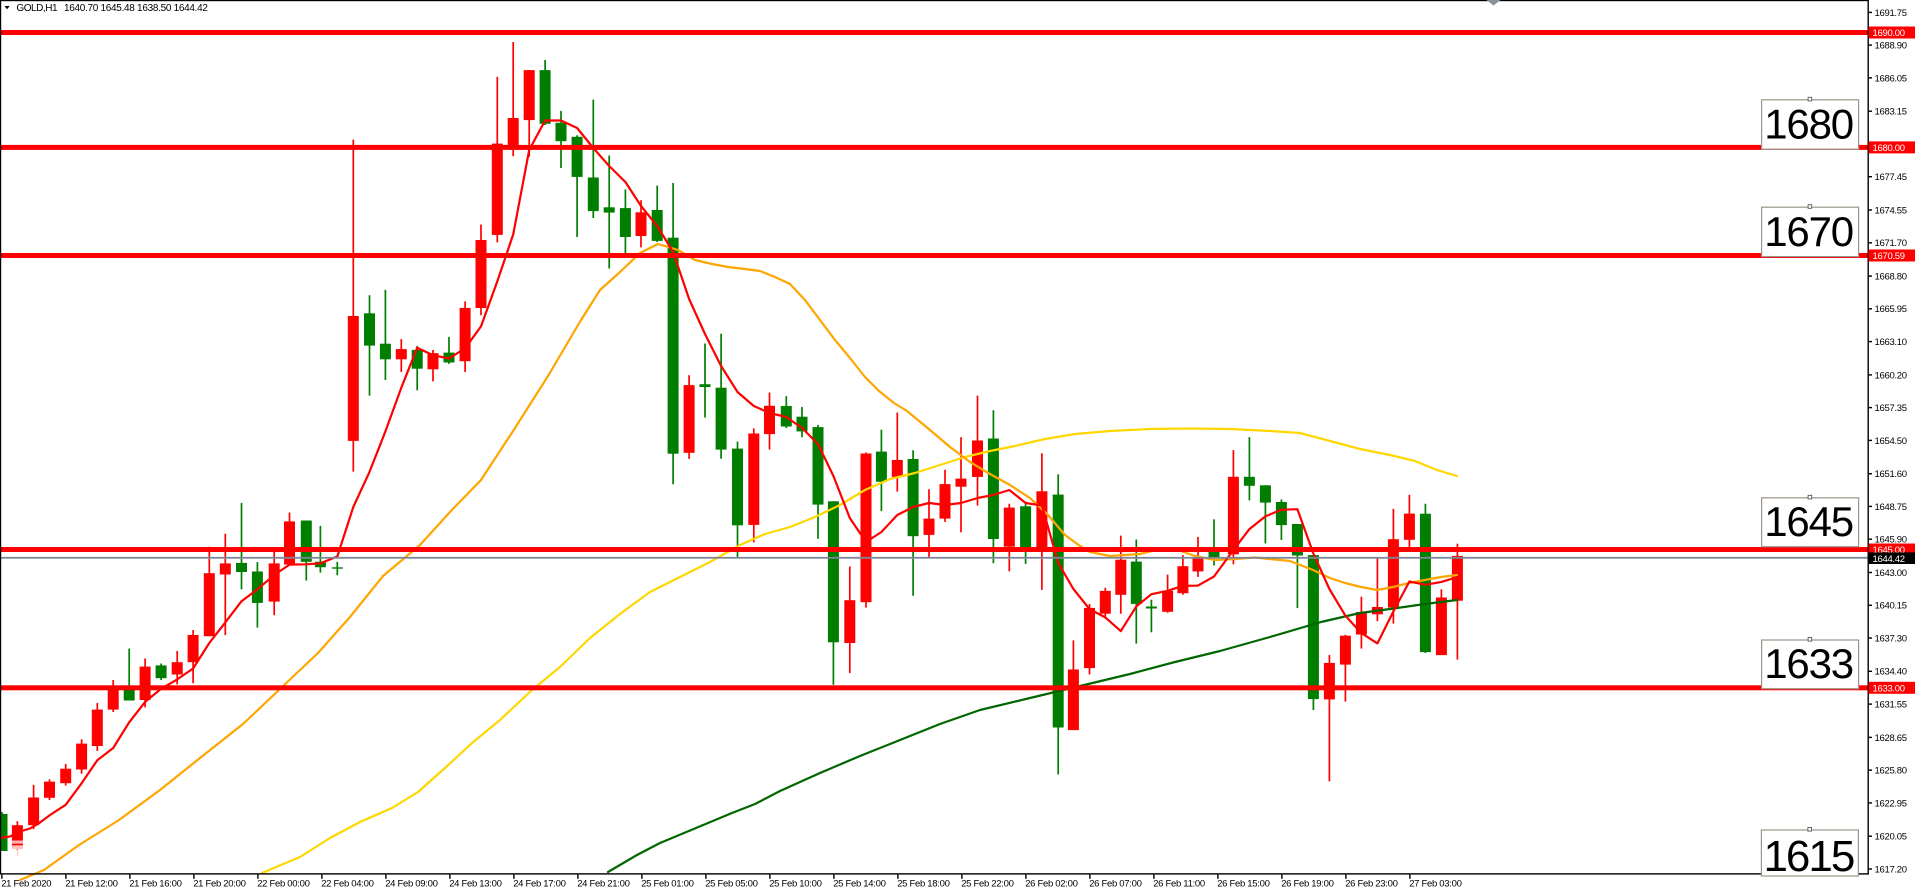 The height and width of the screenshot is (891, 1915). Describe the element at coordinates (1891, 342) in the screenshot. I see `svg-text: 1663.10` at that location.